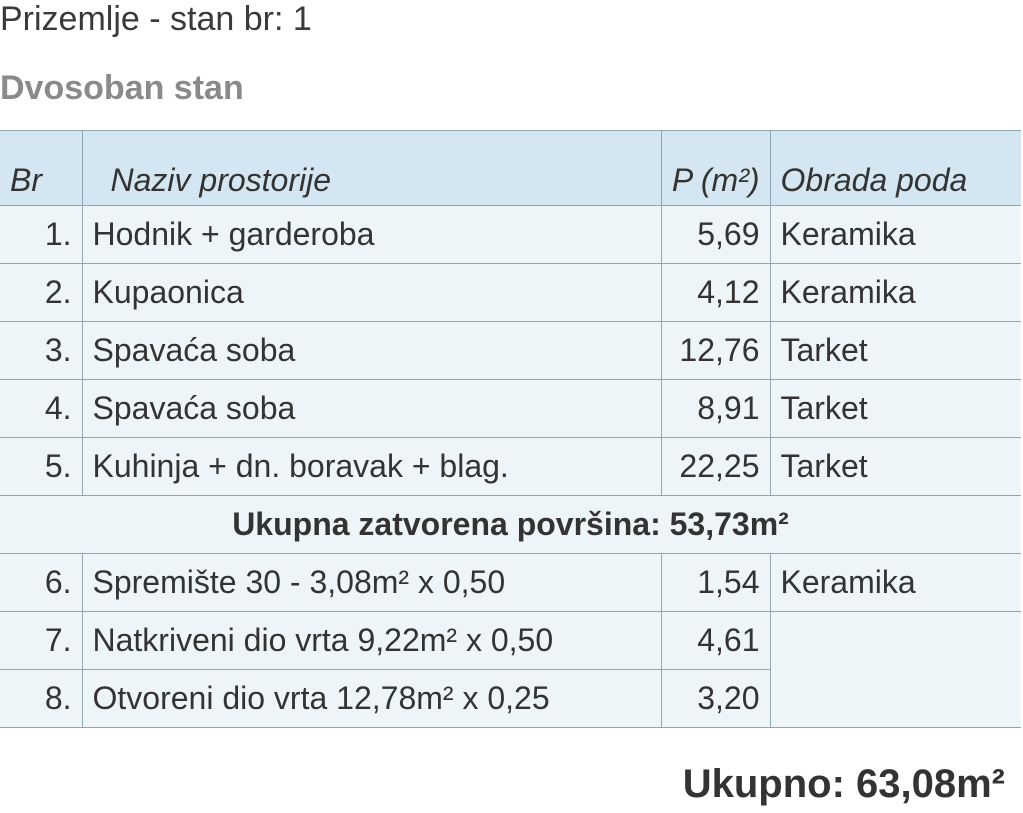  Describe the element at coordinates (715, 582) in the screenshot. I see `cell: 1,54` at that location.